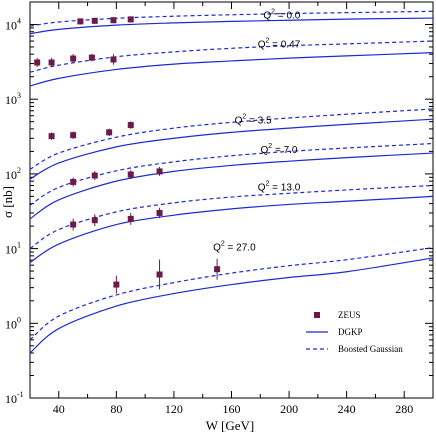  Describe the element at coordinates (281, 15) in the screenshot. I see `q2-label: Q2 = 0.0` at that location.